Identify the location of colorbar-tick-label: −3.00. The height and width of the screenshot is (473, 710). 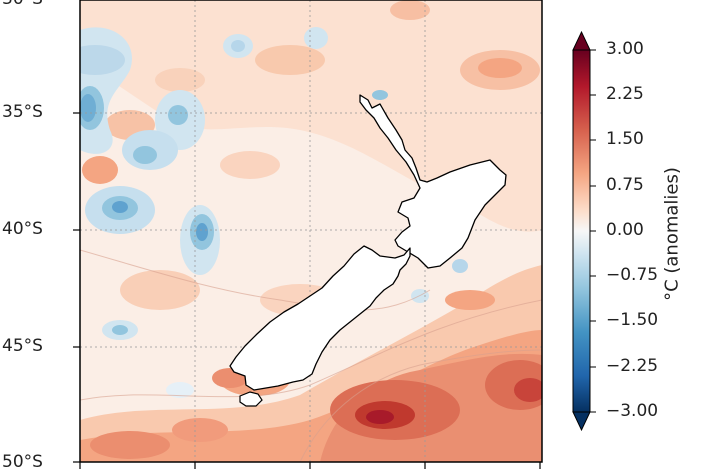
(632, 411).